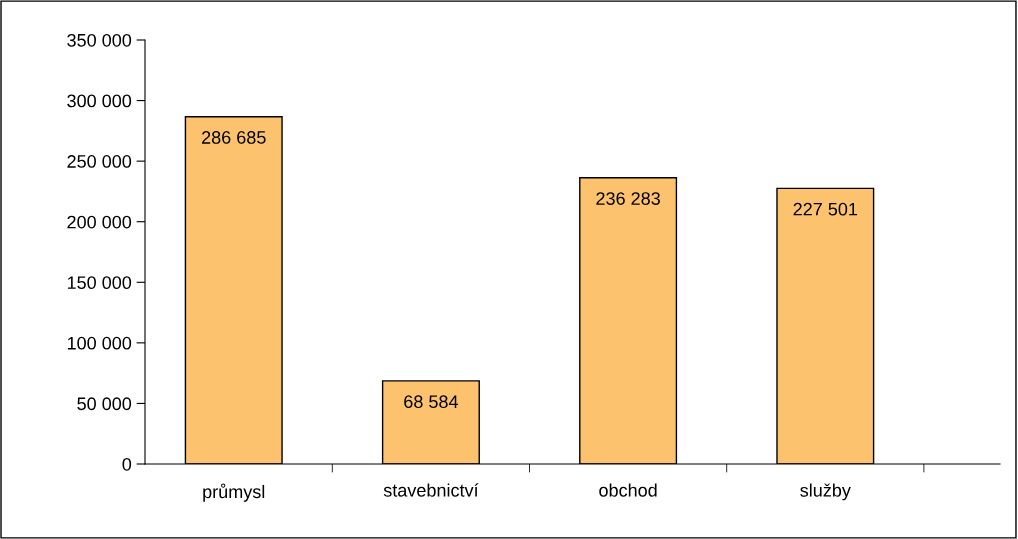  What do you see at coordinates (99, 343) in the screenshot?
I see `y-tick-label: 100 000` at bounding box center [99, 343].